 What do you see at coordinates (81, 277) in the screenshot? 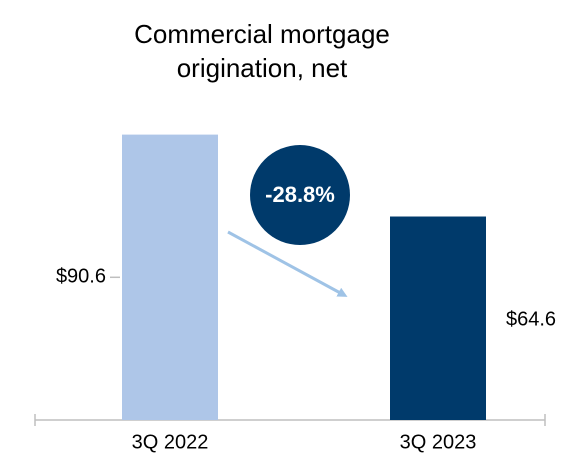
I see `value-label: $90.6` at bounding box center [81, 277].